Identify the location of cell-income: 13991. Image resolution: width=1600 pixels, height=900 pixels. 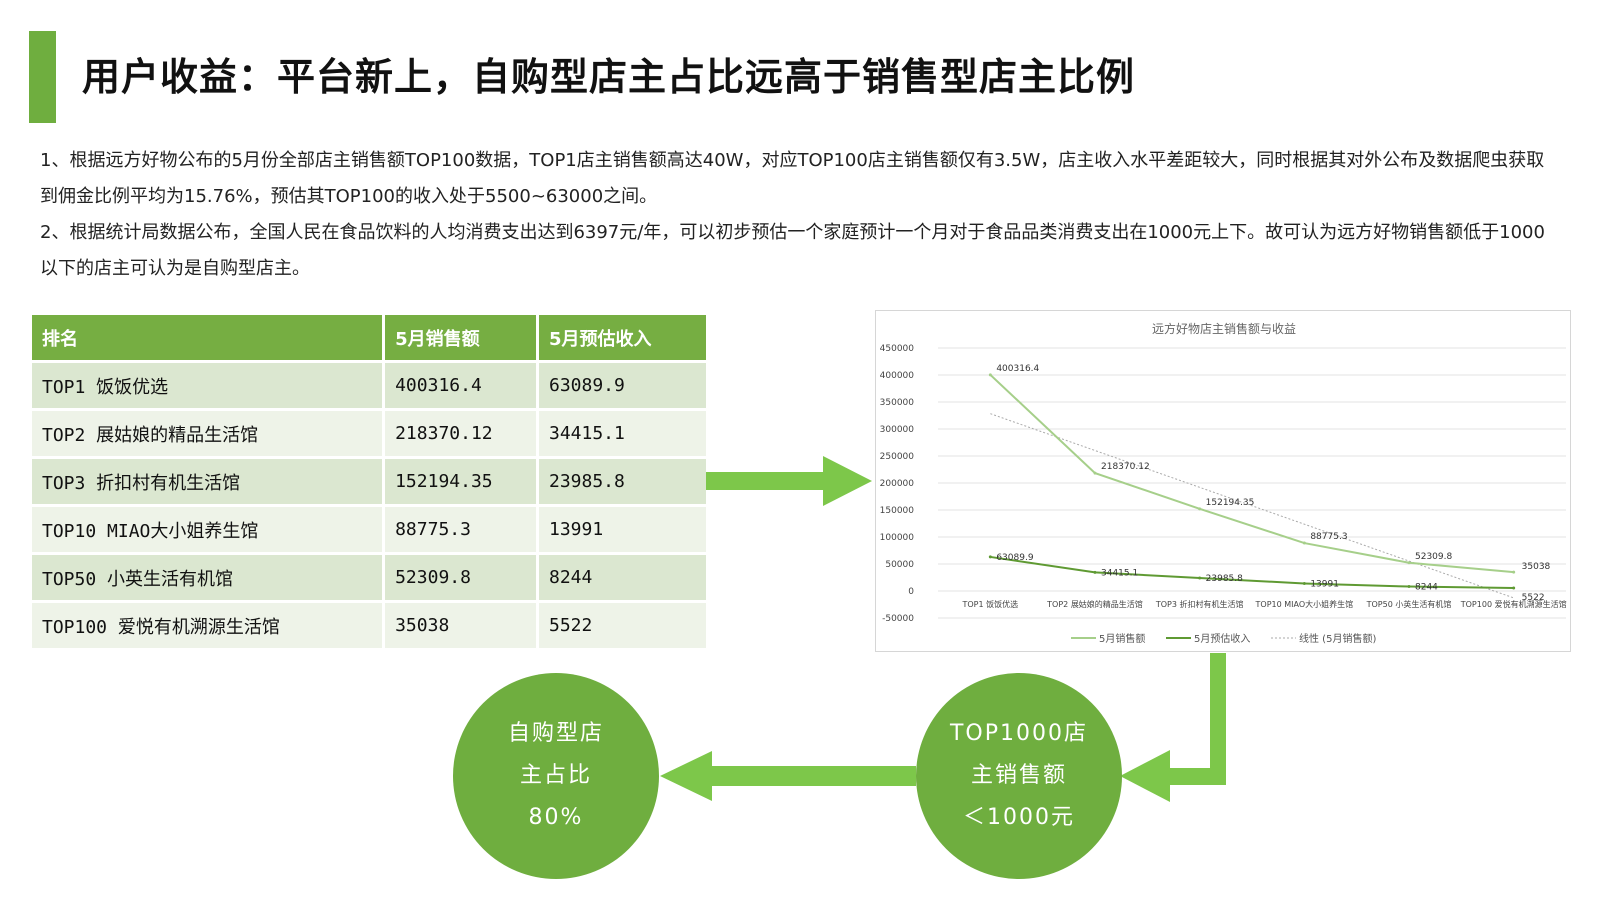
(622, 529).